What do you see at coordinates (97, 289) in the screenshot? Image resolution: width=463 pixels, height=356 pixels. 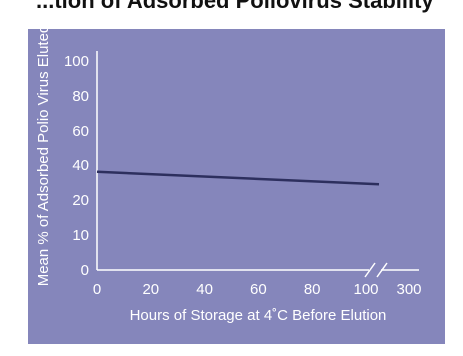 I see `x-tick-label: 0` at bounding box center [97, 289].